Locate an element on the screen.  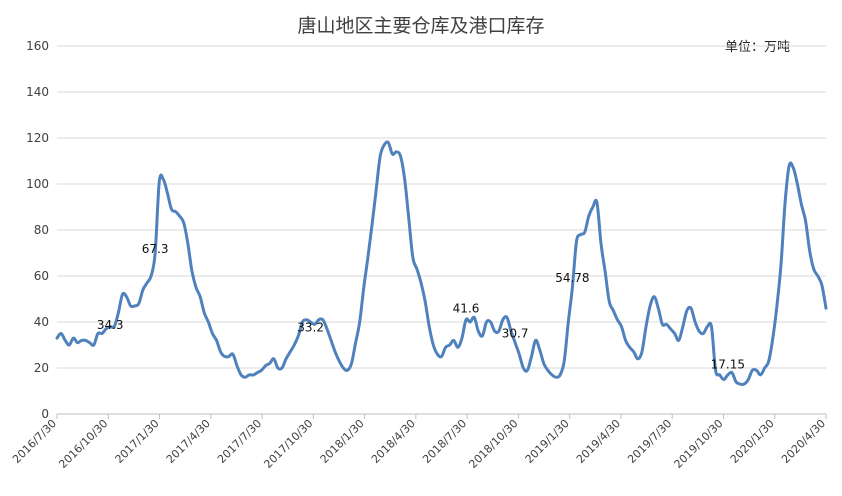
y-tick-label: 100 is located at coordinates (37, 184).